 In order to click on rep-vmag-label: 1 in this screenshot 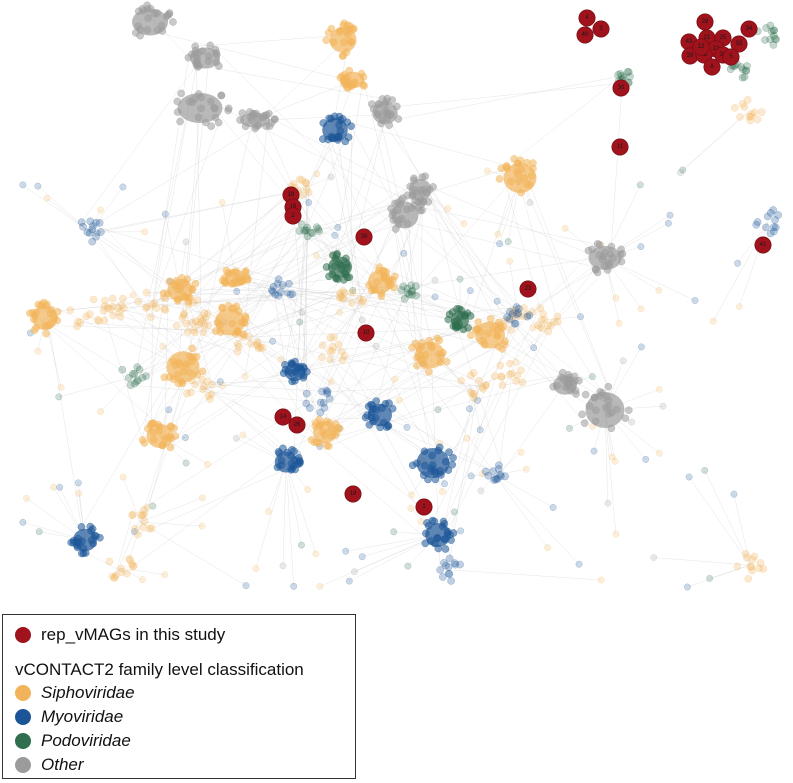, I will do `click(424, 507)`.